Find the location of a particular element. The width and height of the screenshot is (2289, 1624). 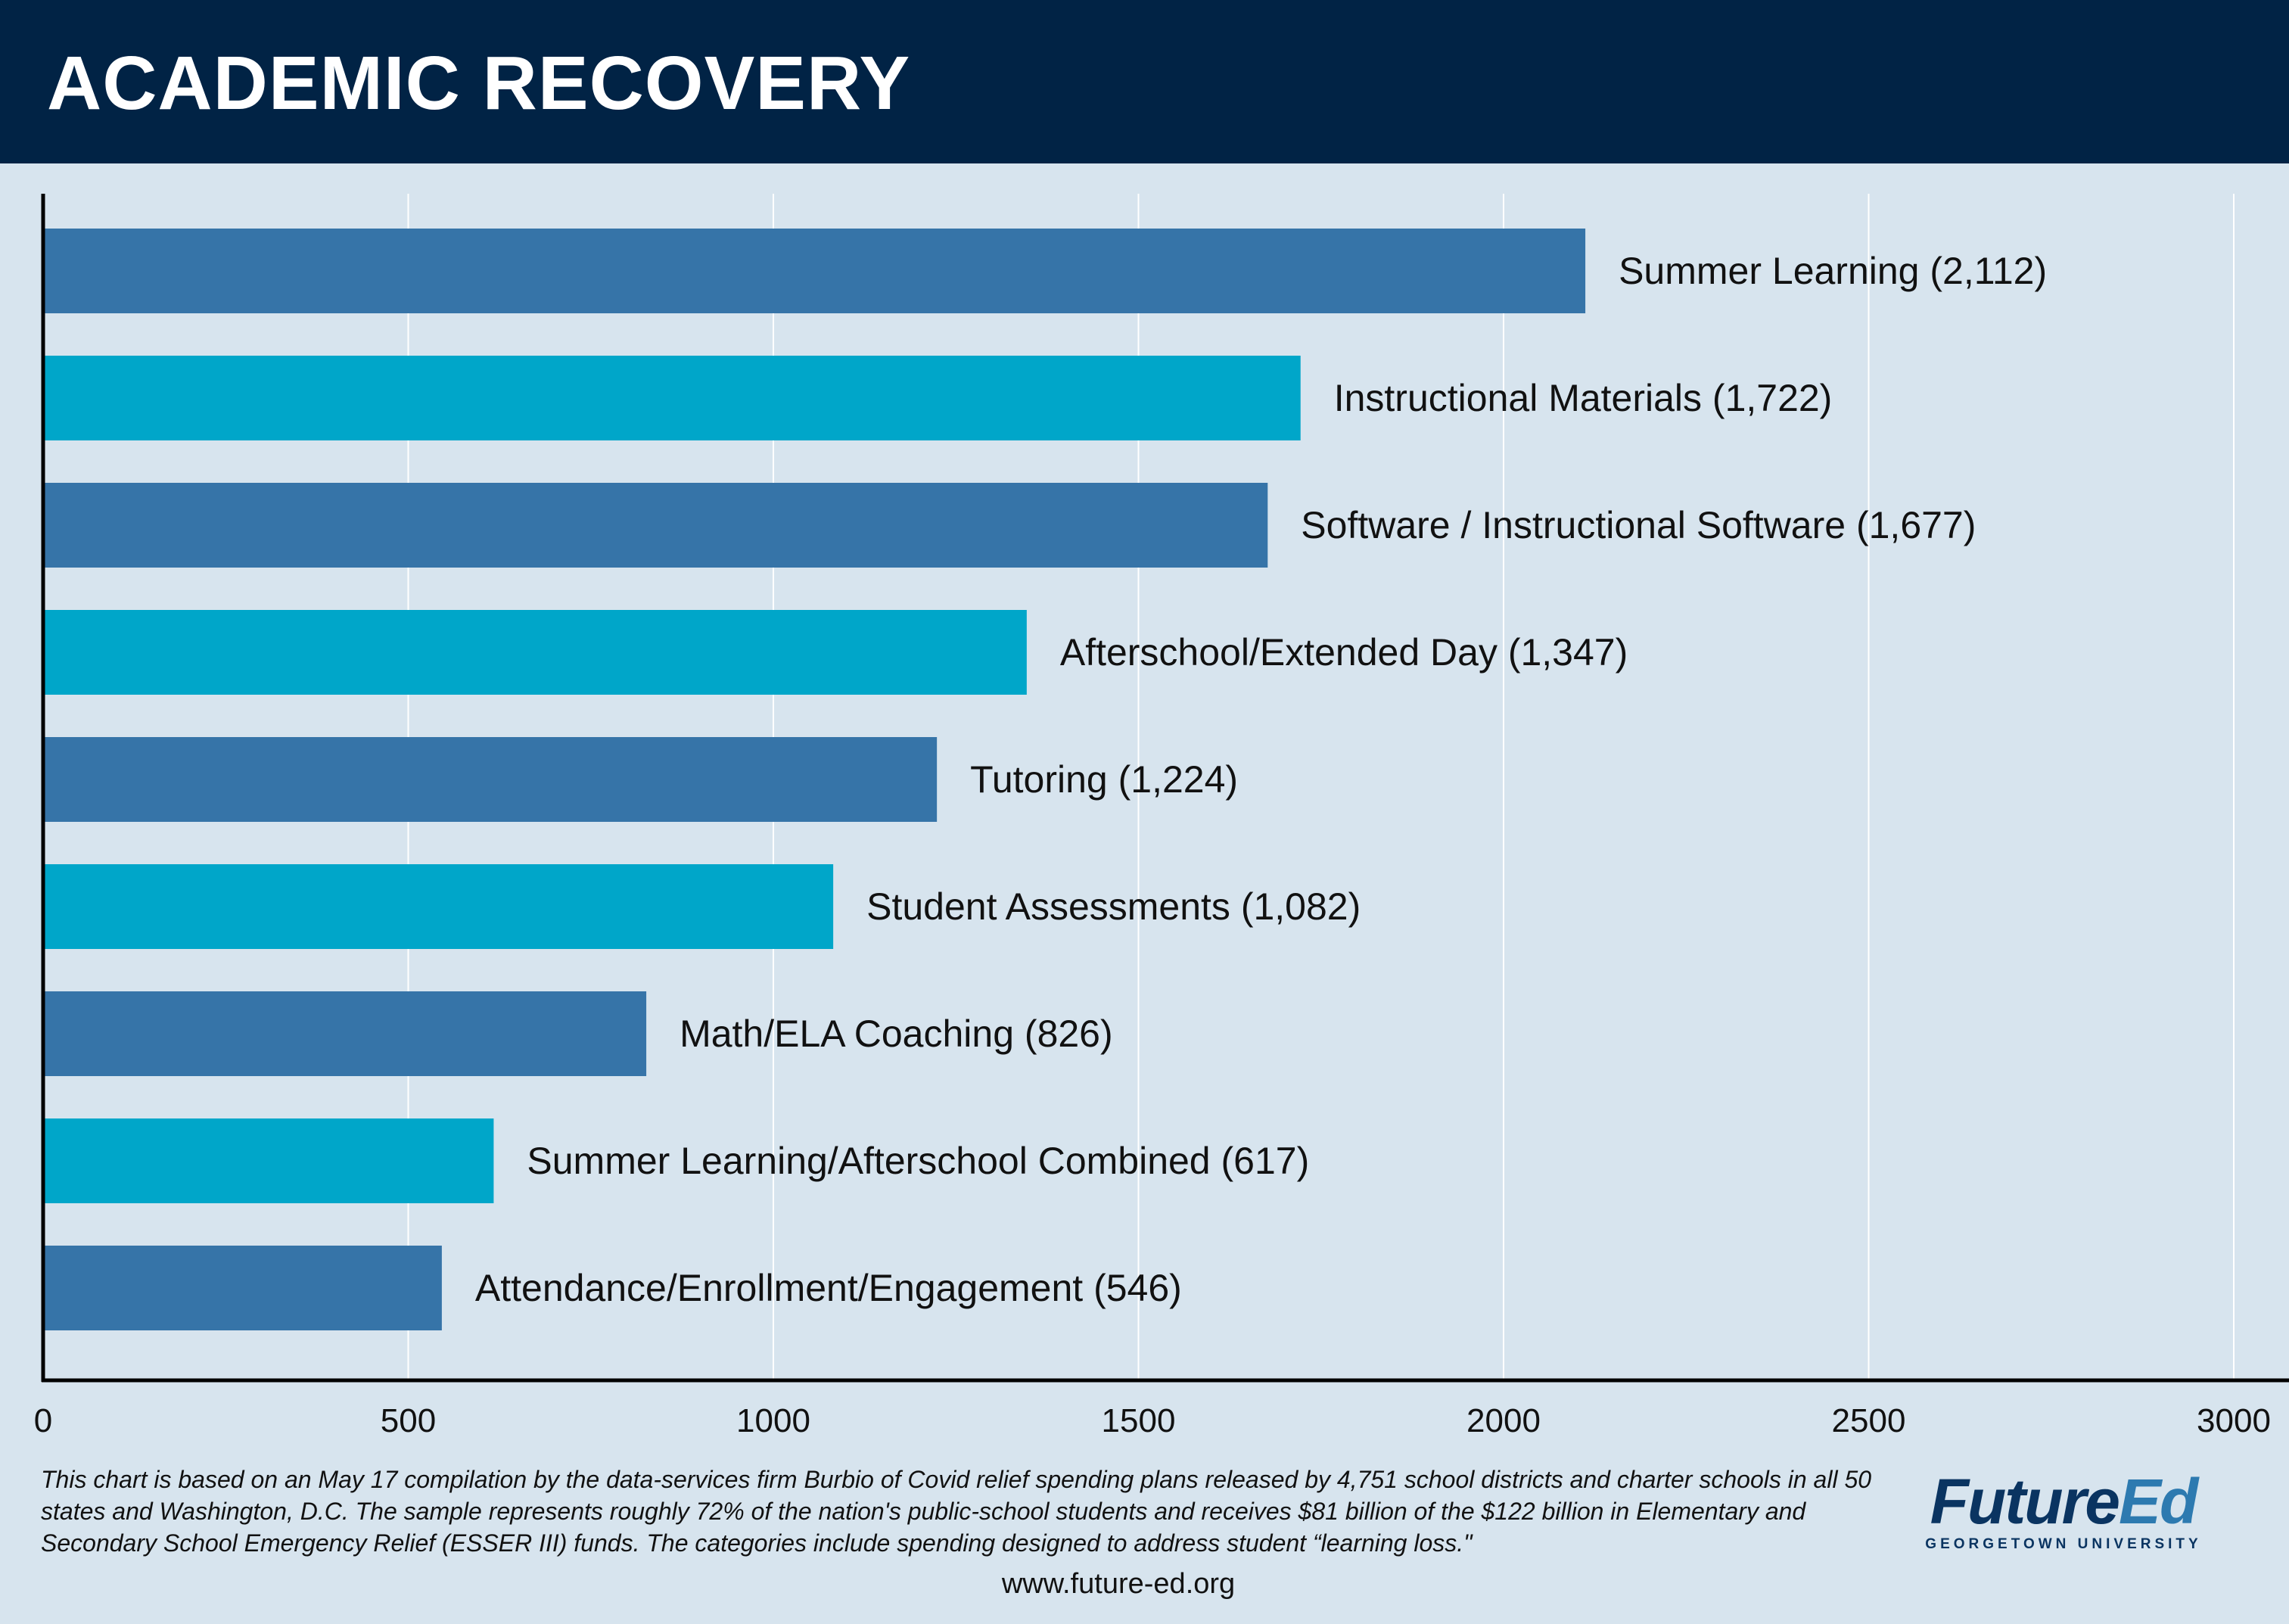

logo-word-ed: Ed is located at coordinates (2158, 1501).